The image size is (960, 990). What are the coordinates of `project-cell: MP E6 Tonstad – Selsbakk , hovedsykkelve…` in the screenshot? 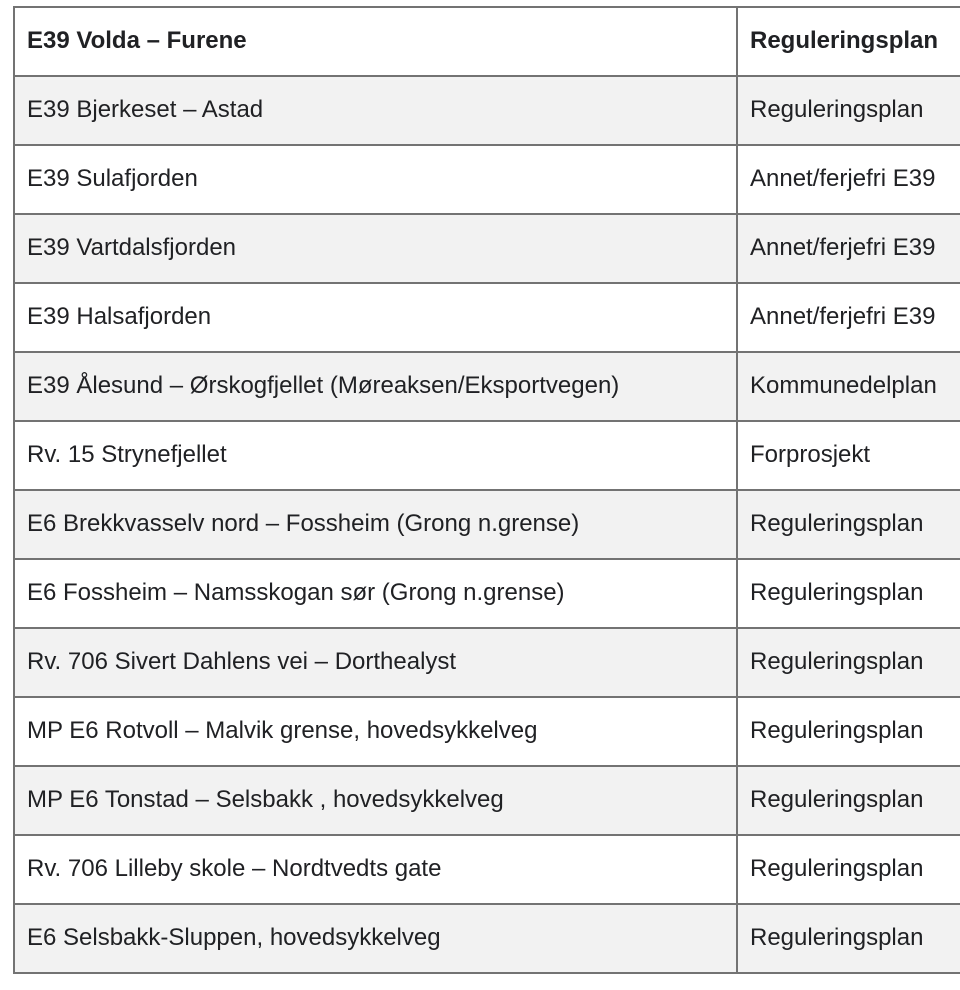 It's located at (375, 800).